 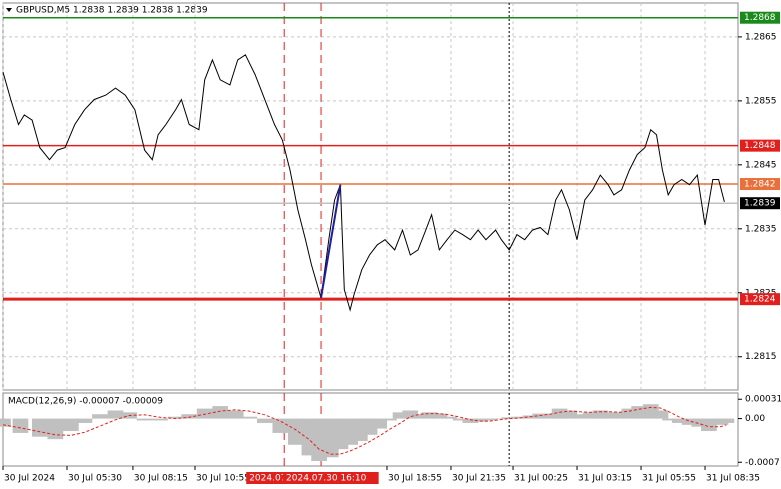 I want to click on level-label: 1.2848, so click(x=760, y=146).